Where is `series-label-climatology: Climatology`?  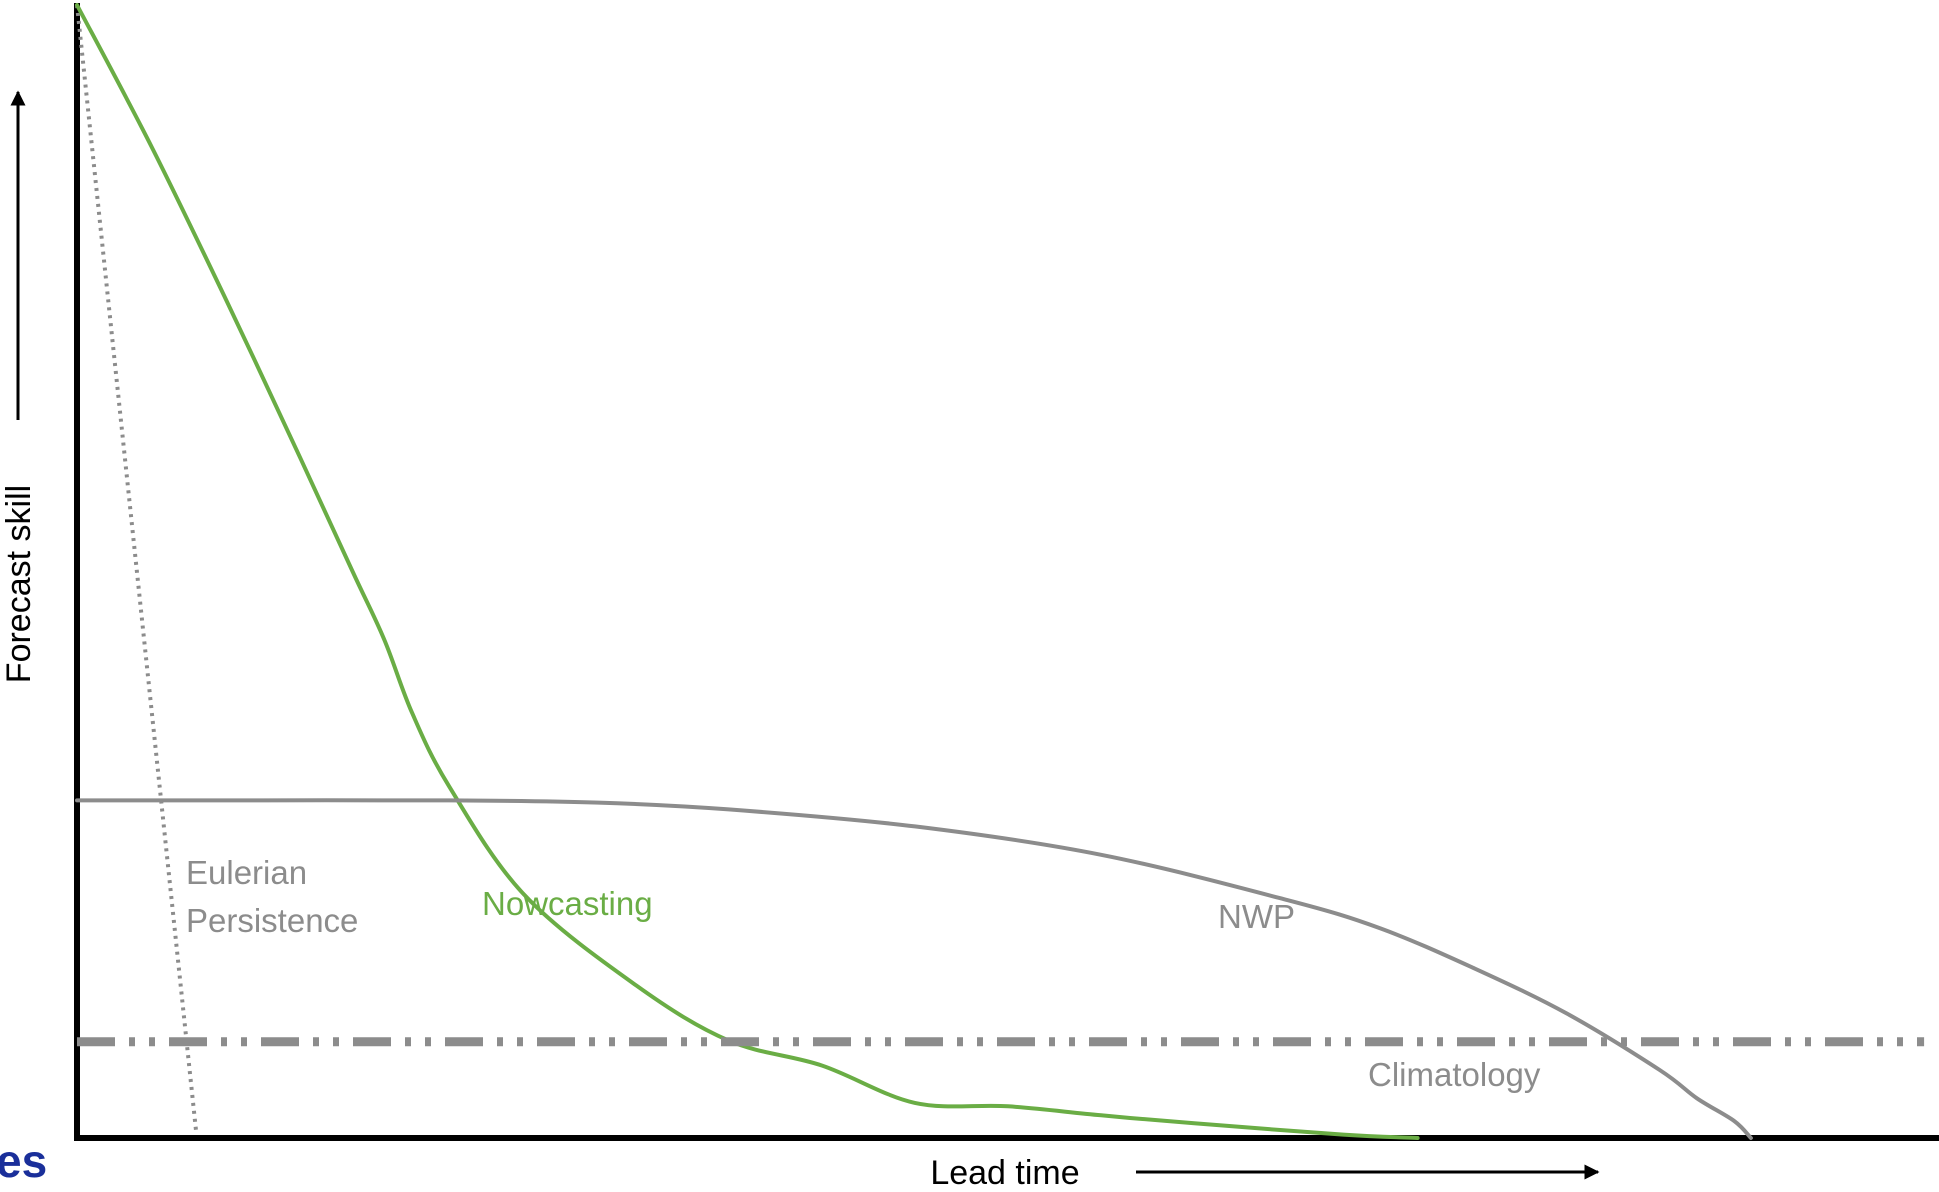
series-label-climatology: Climatology is located at coordinates (1454, 1074).